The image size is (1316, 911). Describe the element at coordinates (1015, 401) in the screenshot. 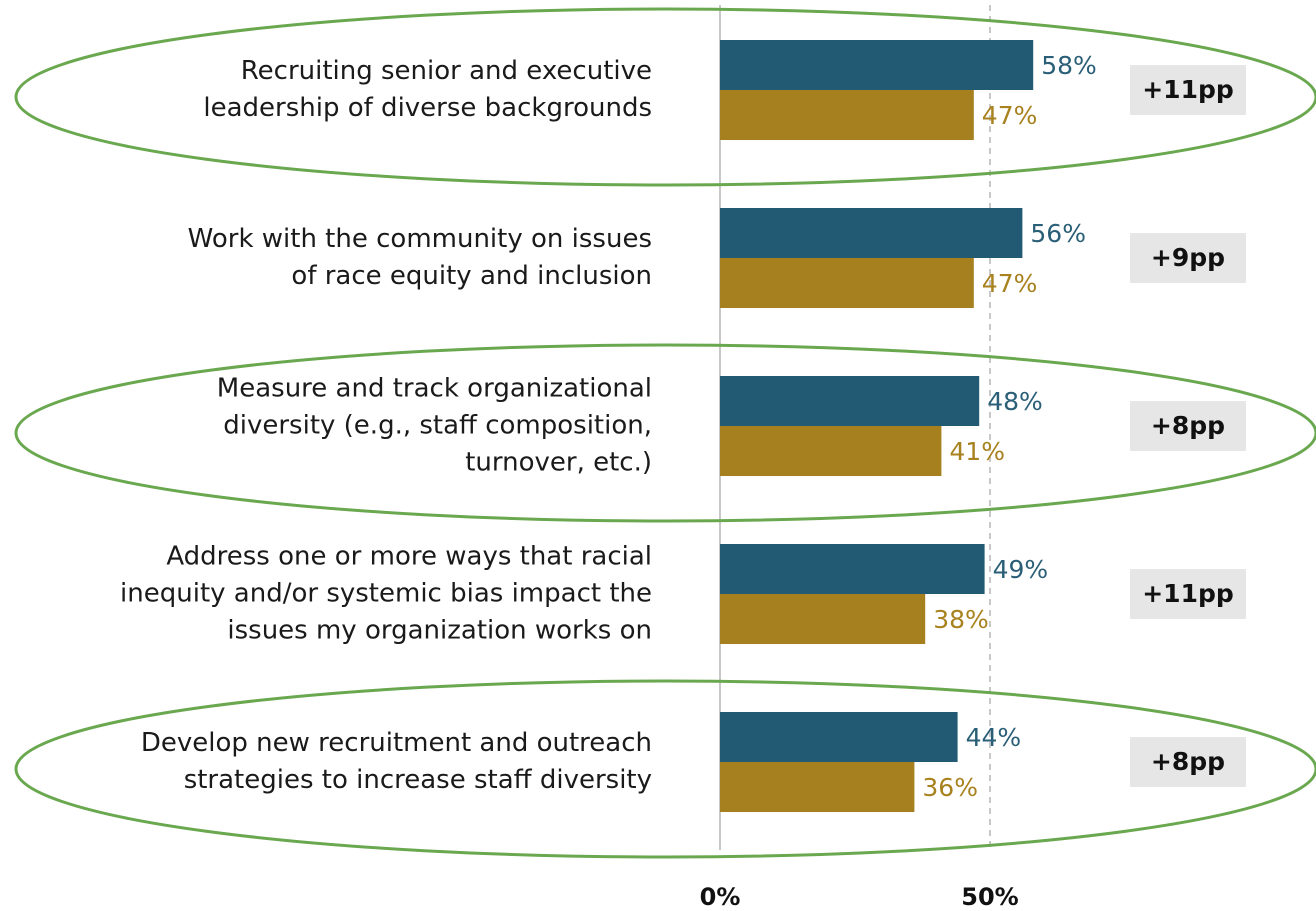

I see `value-label: 48%` at that location.